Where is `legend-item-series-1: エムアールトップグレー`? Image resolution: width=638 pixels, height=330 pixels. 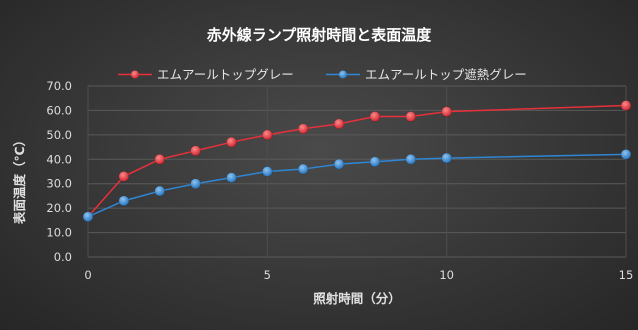
legend-item-series-1: エムアールトップグレー is located at coordinates (206, 74).